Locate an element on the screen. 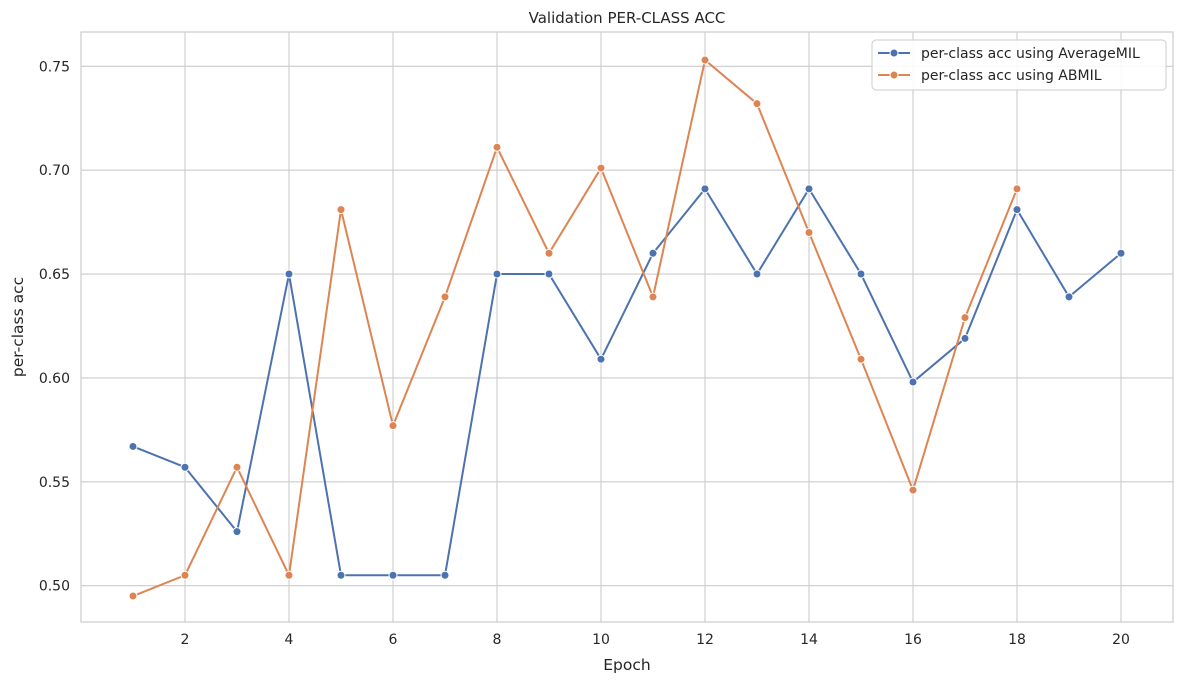 This screenshot has width=1184, height=684. legend-box is located at coordinates (1019, 65).